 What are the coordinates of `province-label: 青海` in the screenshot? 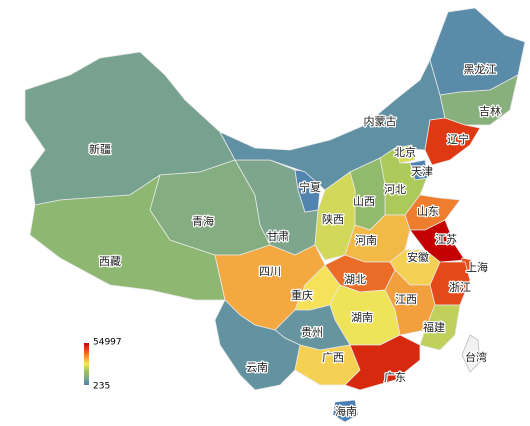 It's located at (203, 221).